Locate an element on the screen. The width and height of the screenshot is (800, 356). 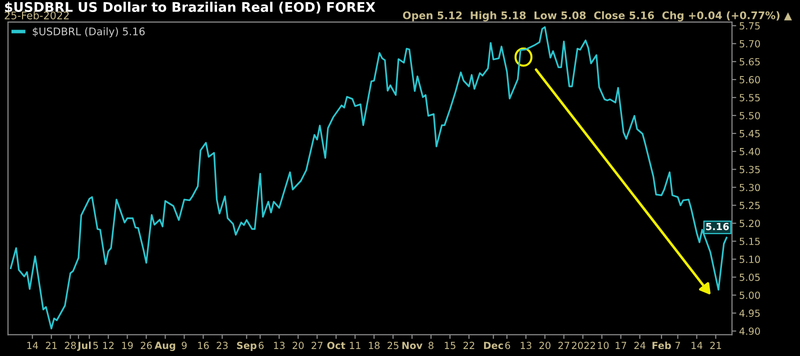
y-tick-label: 5.20 is located at coordinates (750, 224).